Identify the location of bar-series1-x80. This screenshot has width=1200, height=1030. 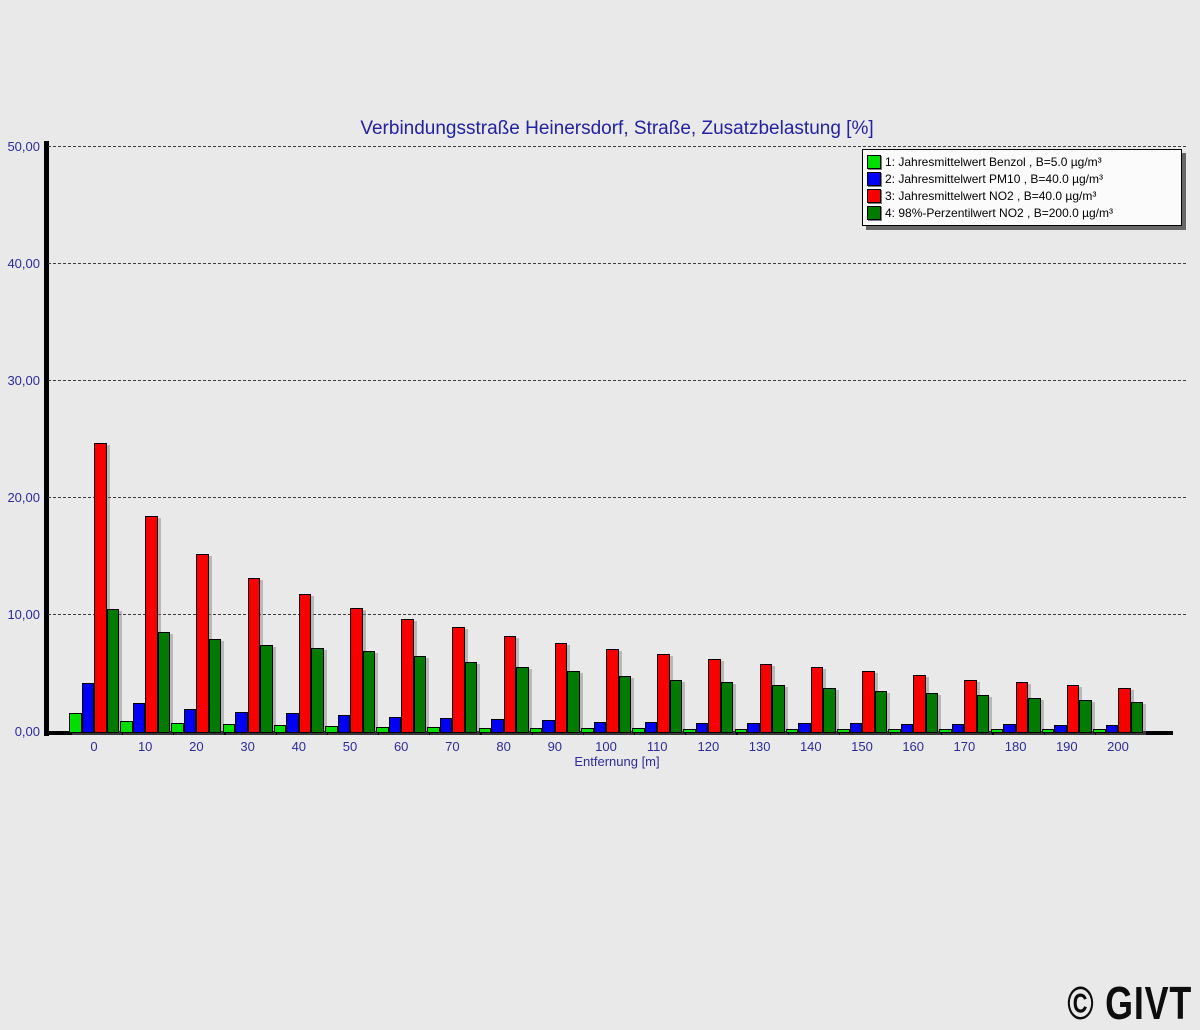
(485, 730).